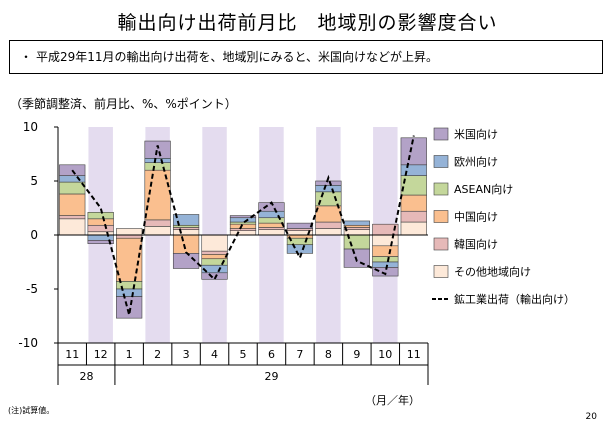  I want to click on summary-text: 平成29年11月の輸出向け出荷を、地域別にみると、米国向けなどが上昇。, so click(237, 57).